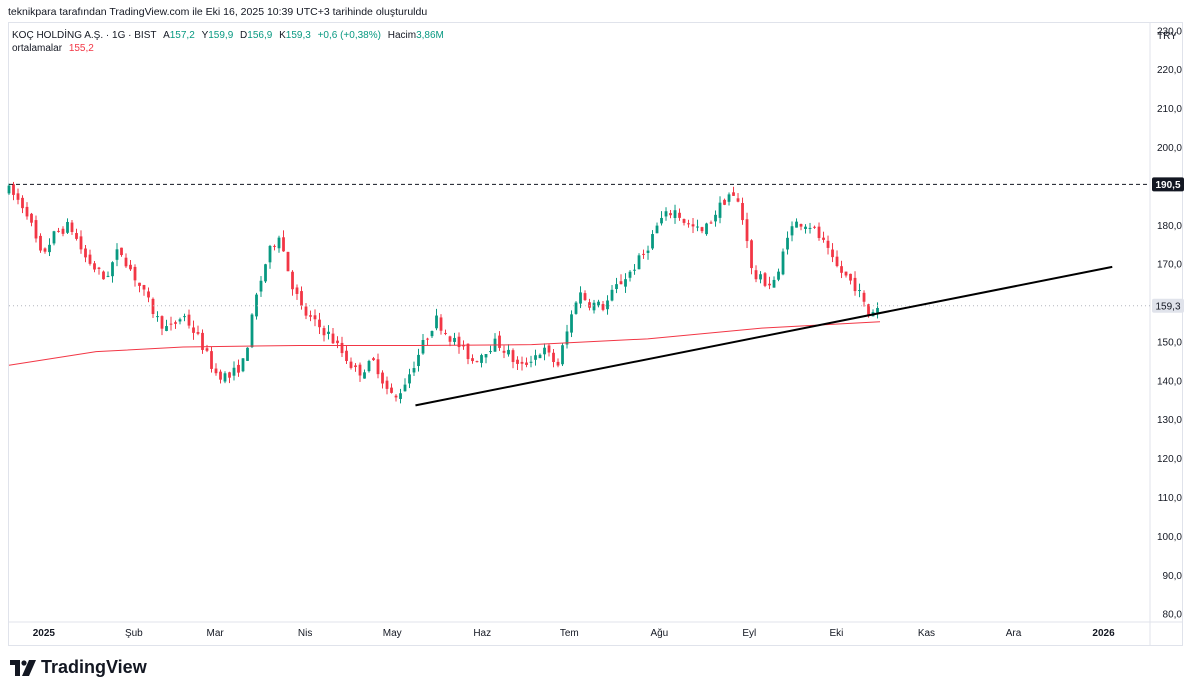 The width and height of the screenshot is (1200, 693). I want to click on legend-symbol: KOÇ HOLDİNG A.Ş. · 1G · BIST, so click(84, 35).